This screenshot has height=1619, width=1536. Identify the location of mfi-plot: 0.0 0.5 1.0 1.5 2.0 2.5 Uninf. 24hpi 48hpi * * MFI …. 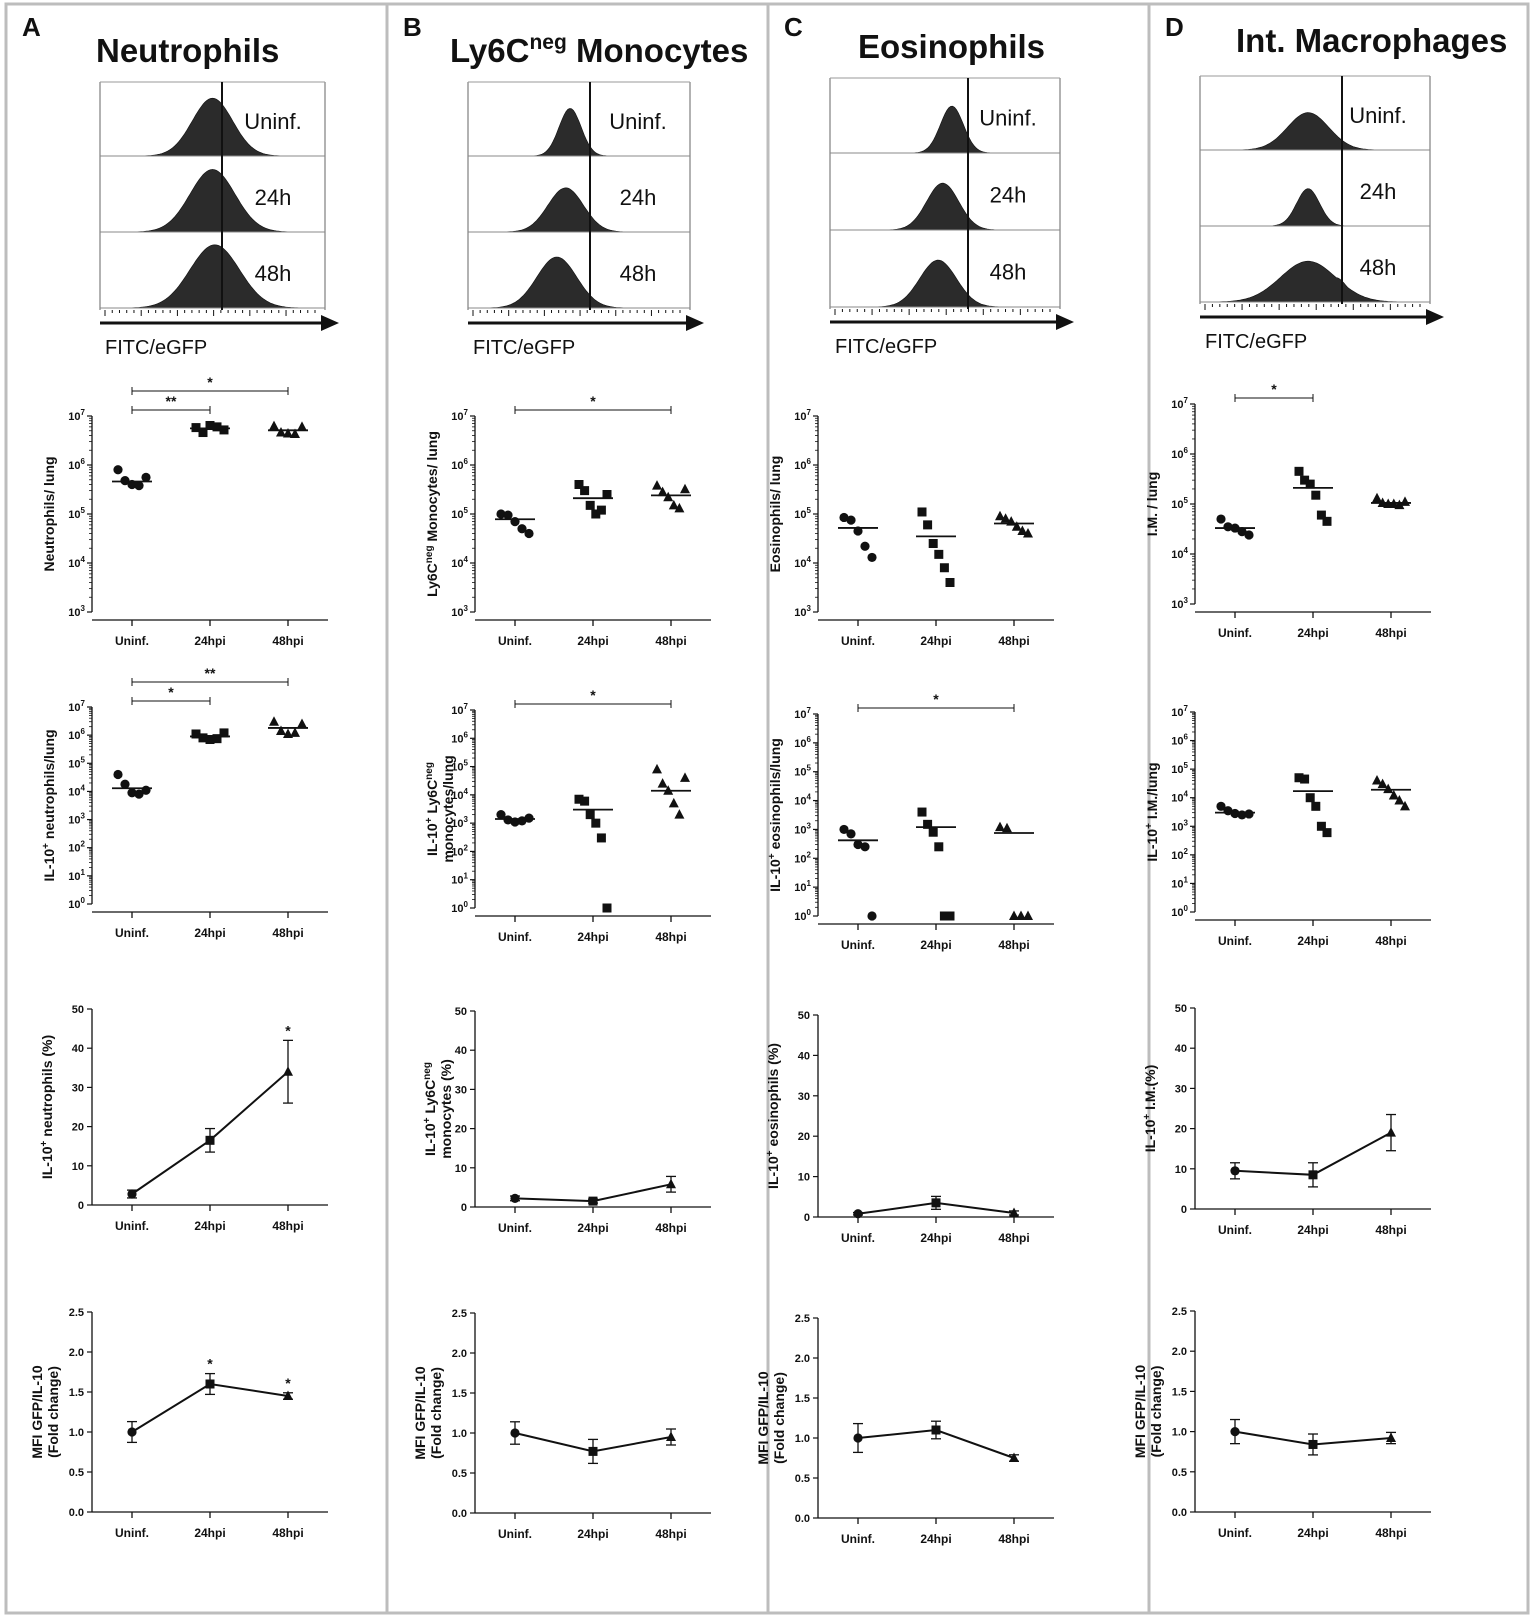
(178, 1423).